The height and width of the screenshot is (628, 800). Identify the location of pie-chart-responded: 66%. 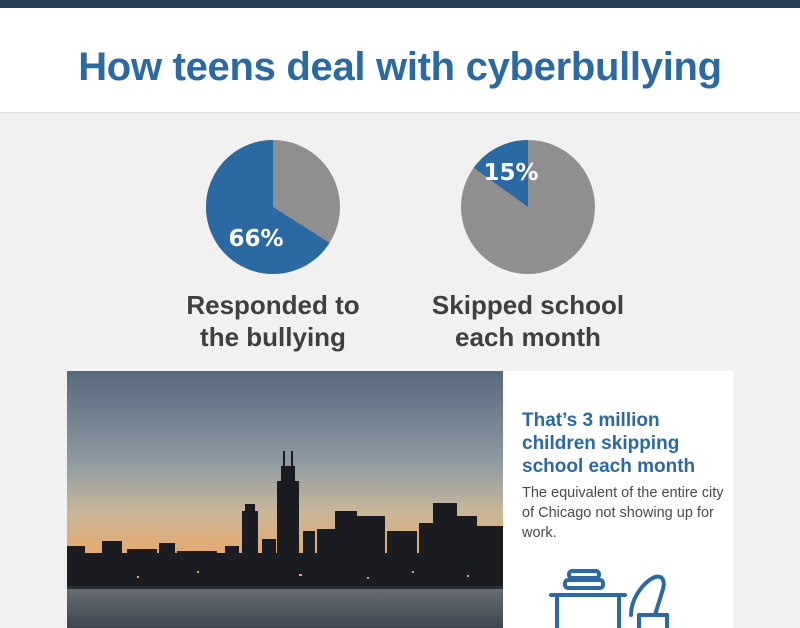
(273, 207).